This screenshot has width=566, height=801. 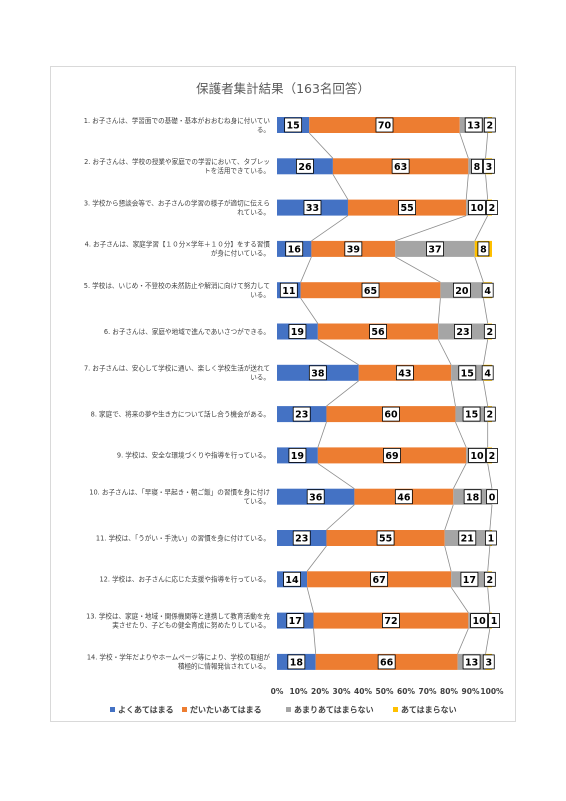 What do you see at coordinates (240, 253) in the screenshot?
I see `category-label: が身に付いている。` at bounding box center [240, 253].